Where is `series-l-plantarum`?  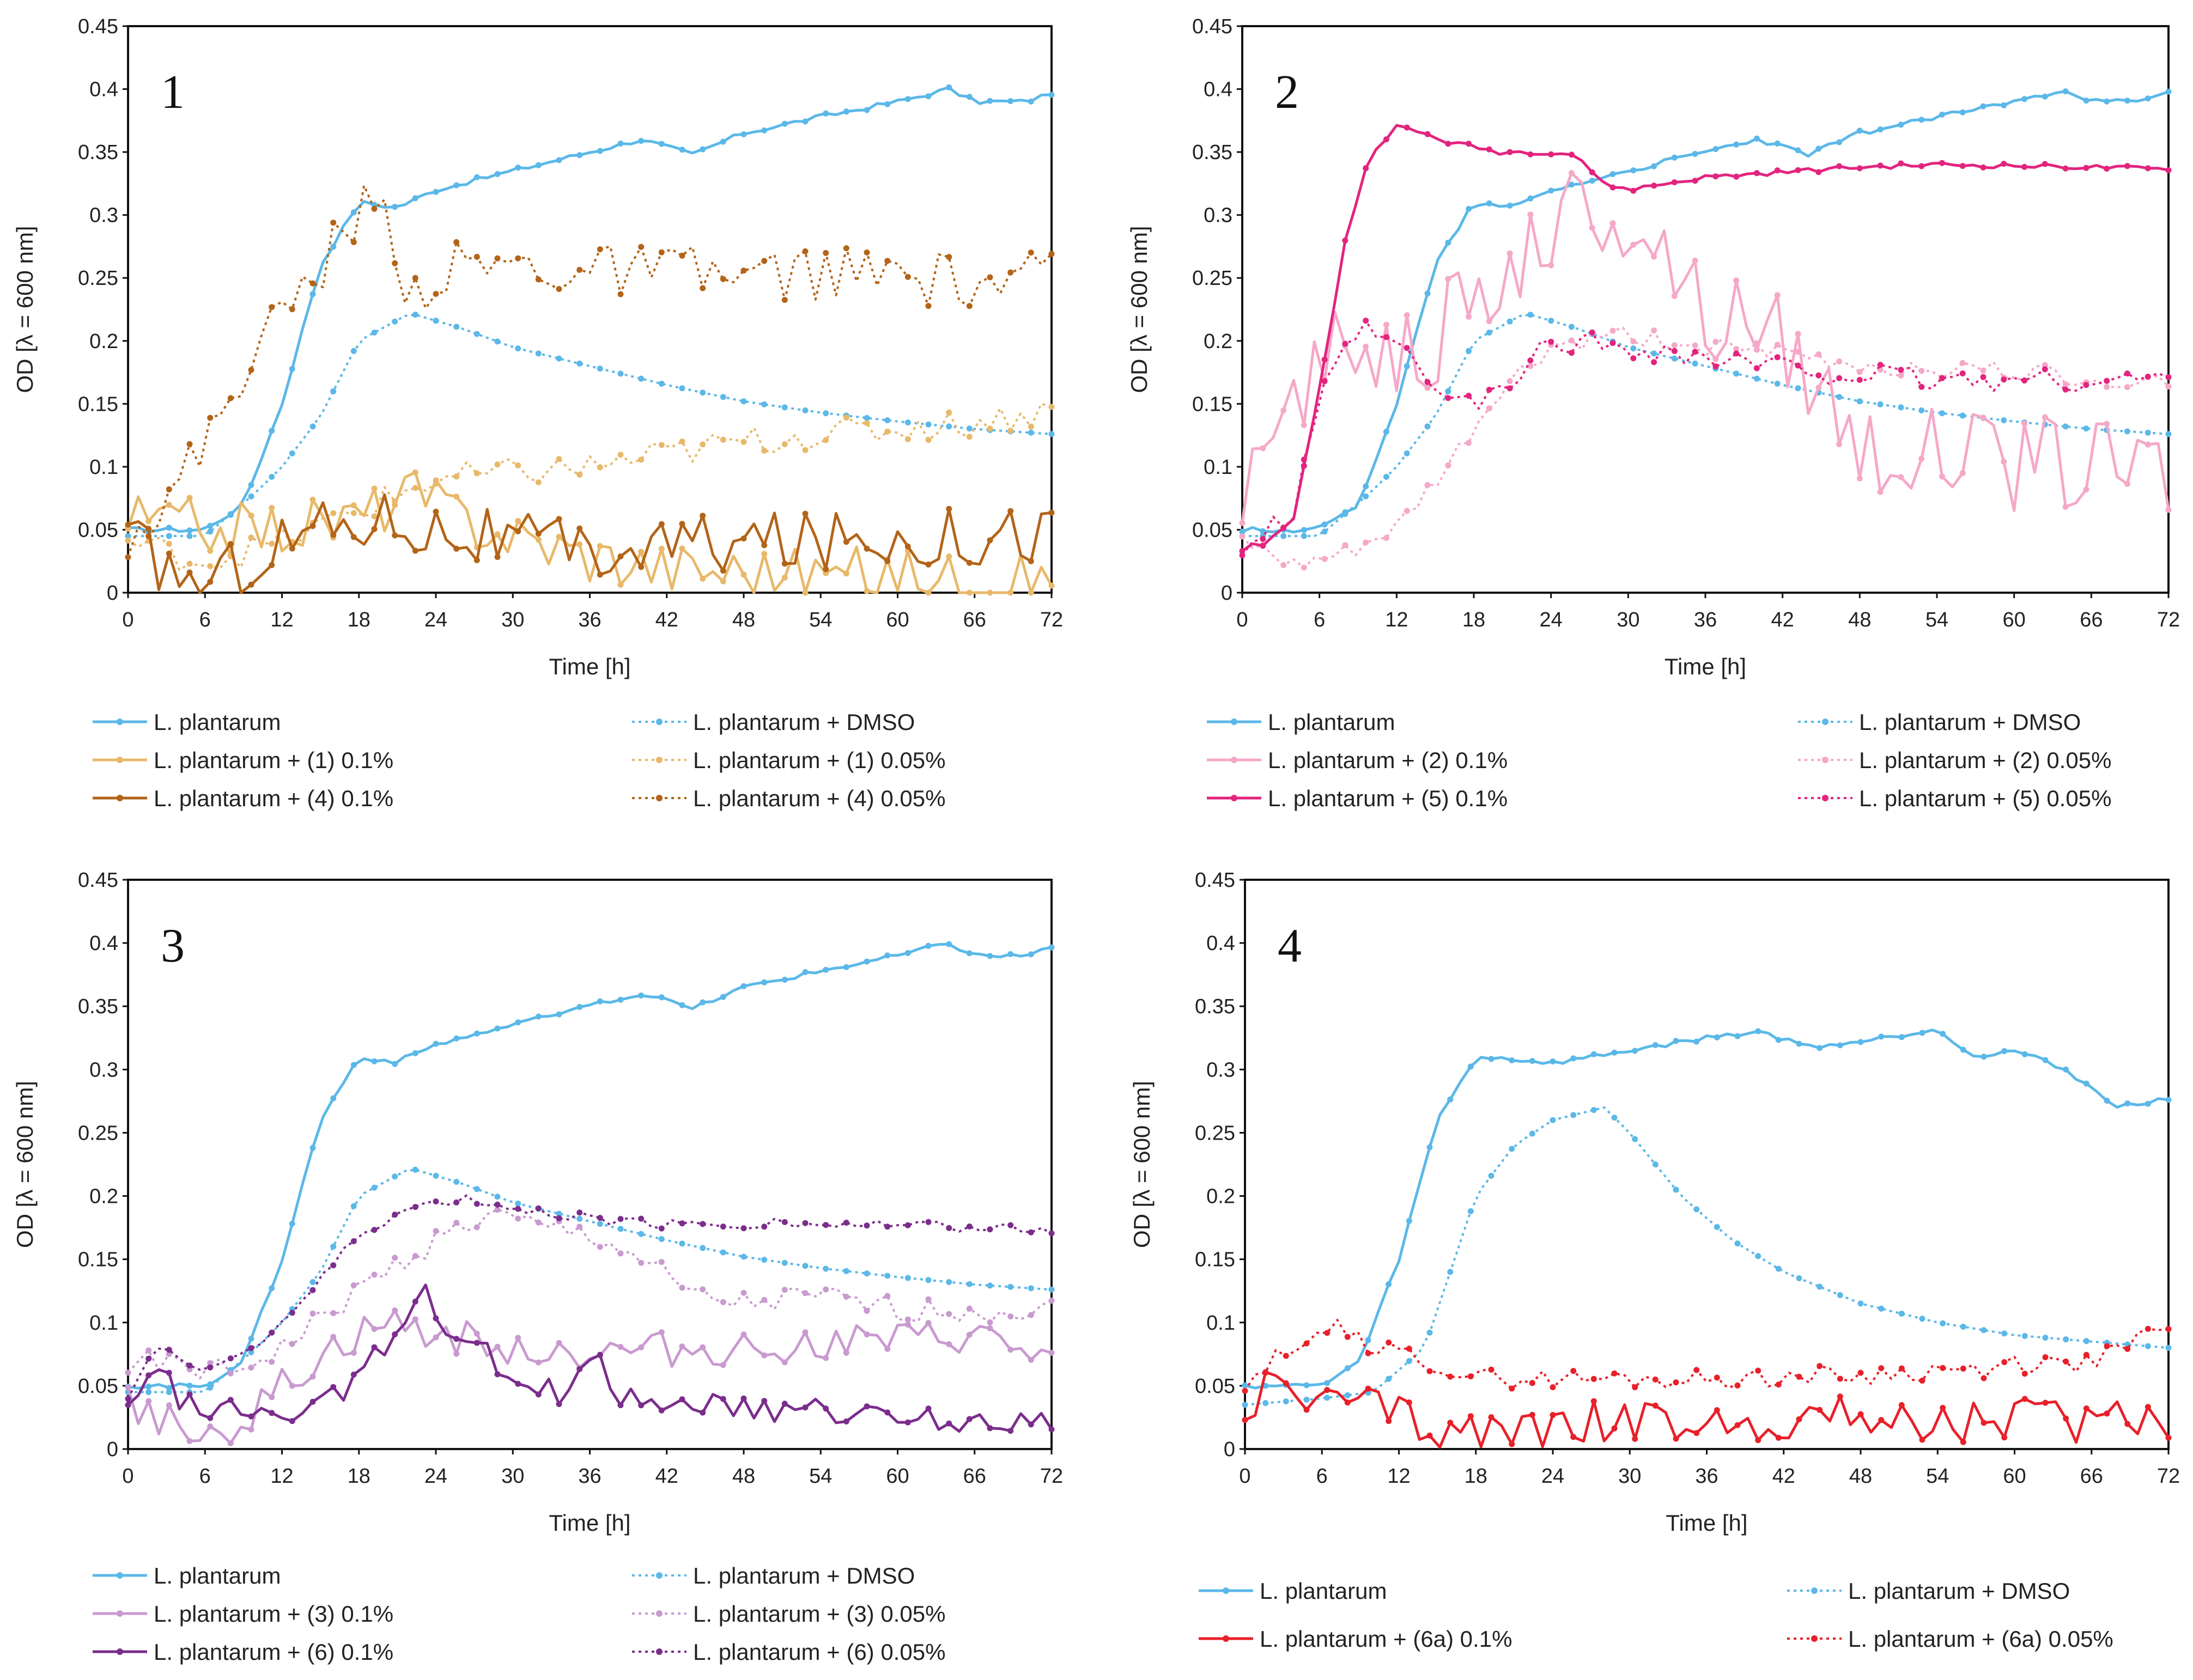 series-l-plantarum is located at coordinates (590, 309).